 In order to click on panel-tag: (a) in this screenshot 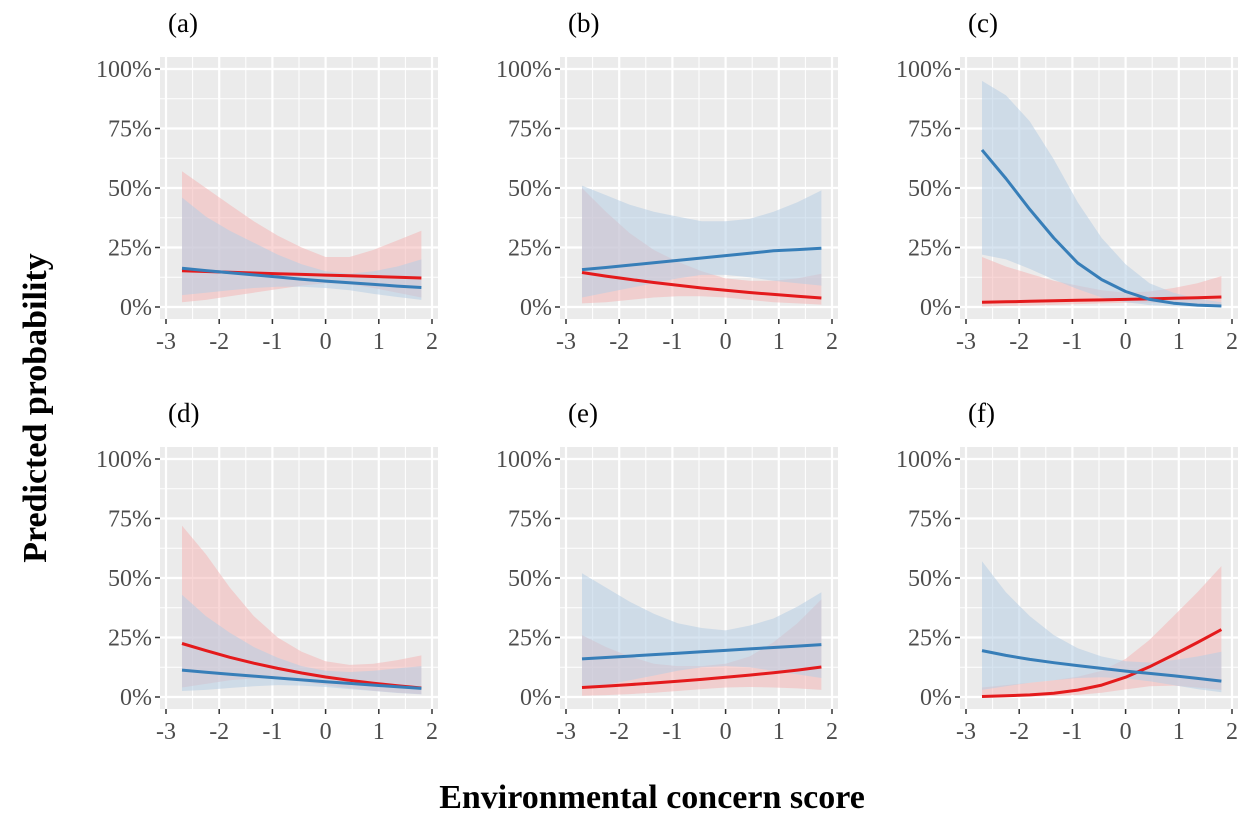, I will do `click(183, 23)`.